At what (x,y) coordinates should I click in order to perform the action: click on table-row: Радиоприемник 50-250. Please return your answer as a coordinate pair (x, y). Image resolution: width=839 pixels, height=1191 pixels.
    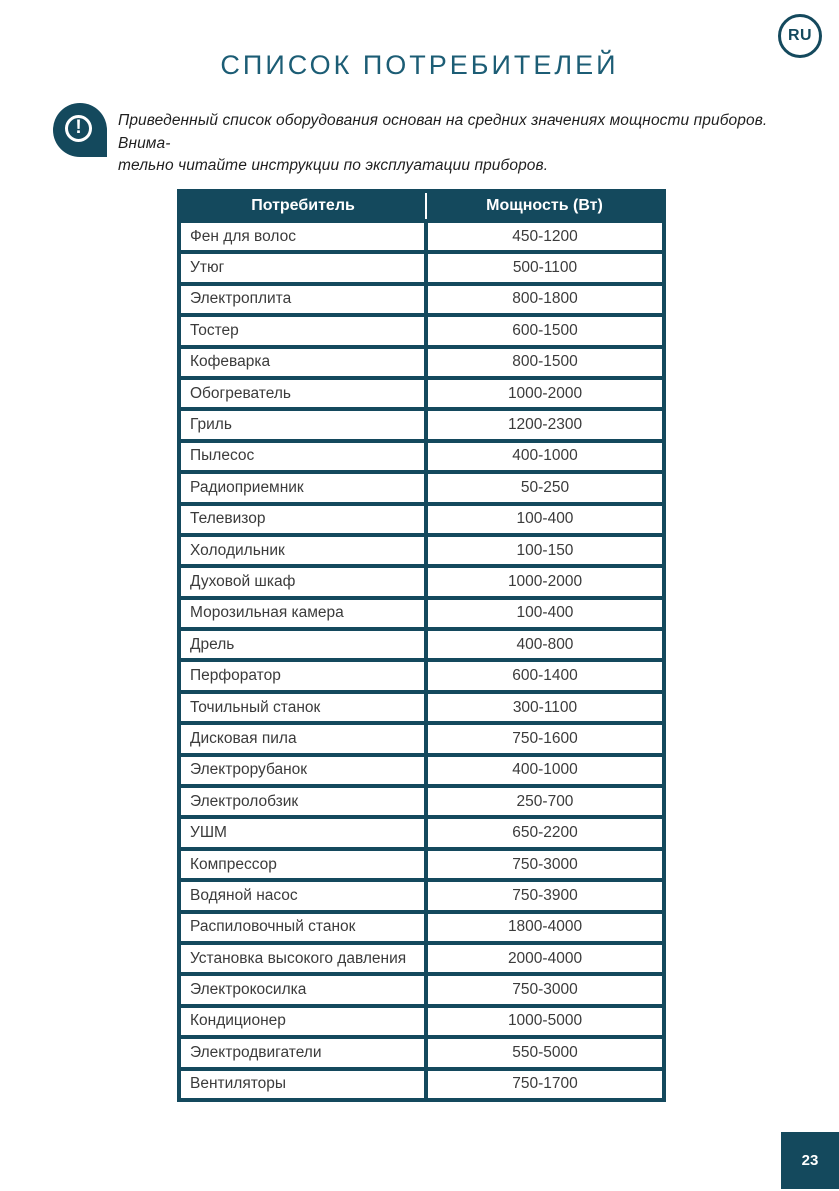
    Looking at the image, I should click on (421, 488).